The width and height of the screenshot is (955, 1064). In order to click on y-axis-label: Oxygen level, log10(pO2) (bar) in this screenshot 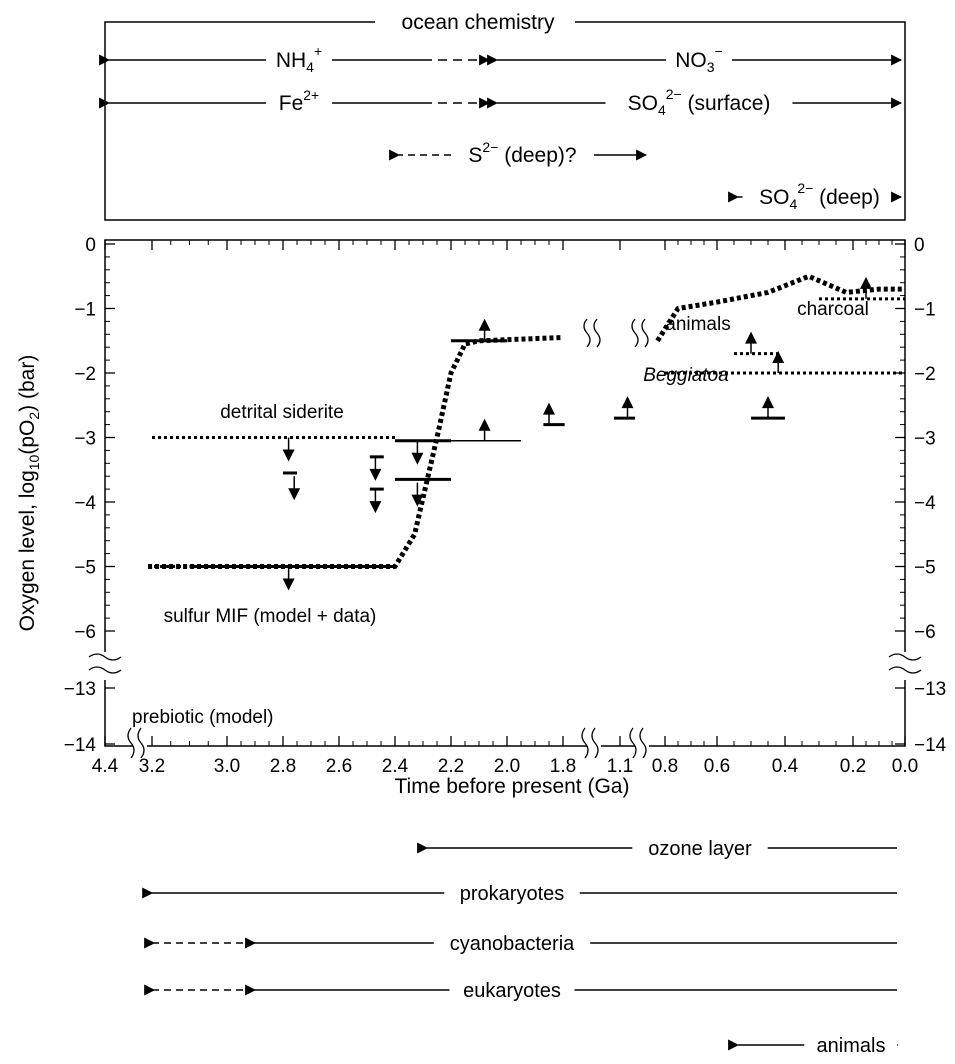, I will do `click(29, 493)`.